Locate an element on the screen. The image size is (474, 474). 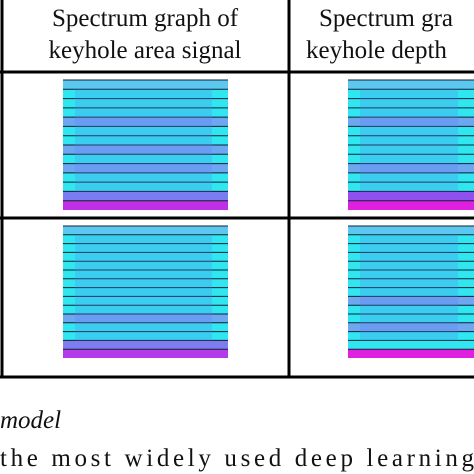
header-text: keyhole depth is located at coordinates (376, 50).